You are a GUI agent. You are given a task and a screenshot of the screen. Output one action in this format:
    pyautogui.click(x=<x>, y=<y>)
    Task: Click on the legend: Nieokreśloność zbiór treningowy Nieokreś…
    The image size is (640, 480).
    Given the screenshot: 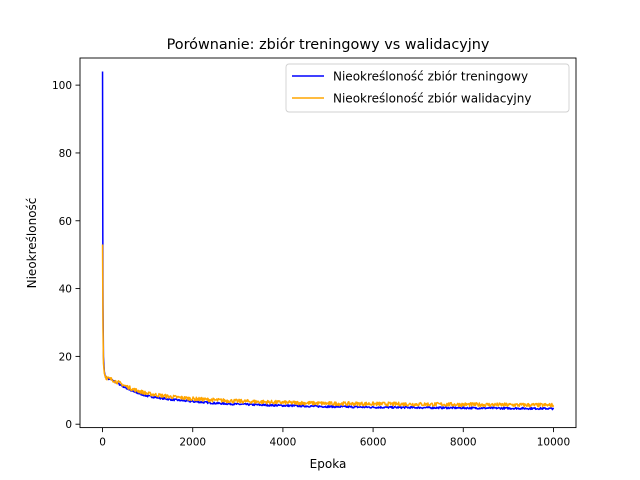 What is the action you would take?
    pyautogui.click(x=427, y=88)
    